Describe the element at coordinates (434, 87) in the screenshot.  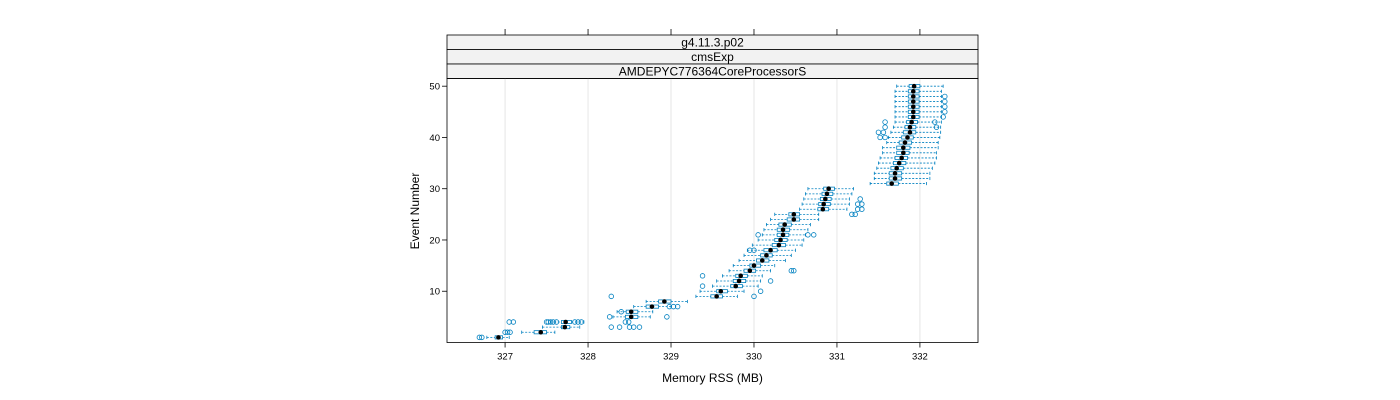
I see `y-tick-label: 50` at that location.